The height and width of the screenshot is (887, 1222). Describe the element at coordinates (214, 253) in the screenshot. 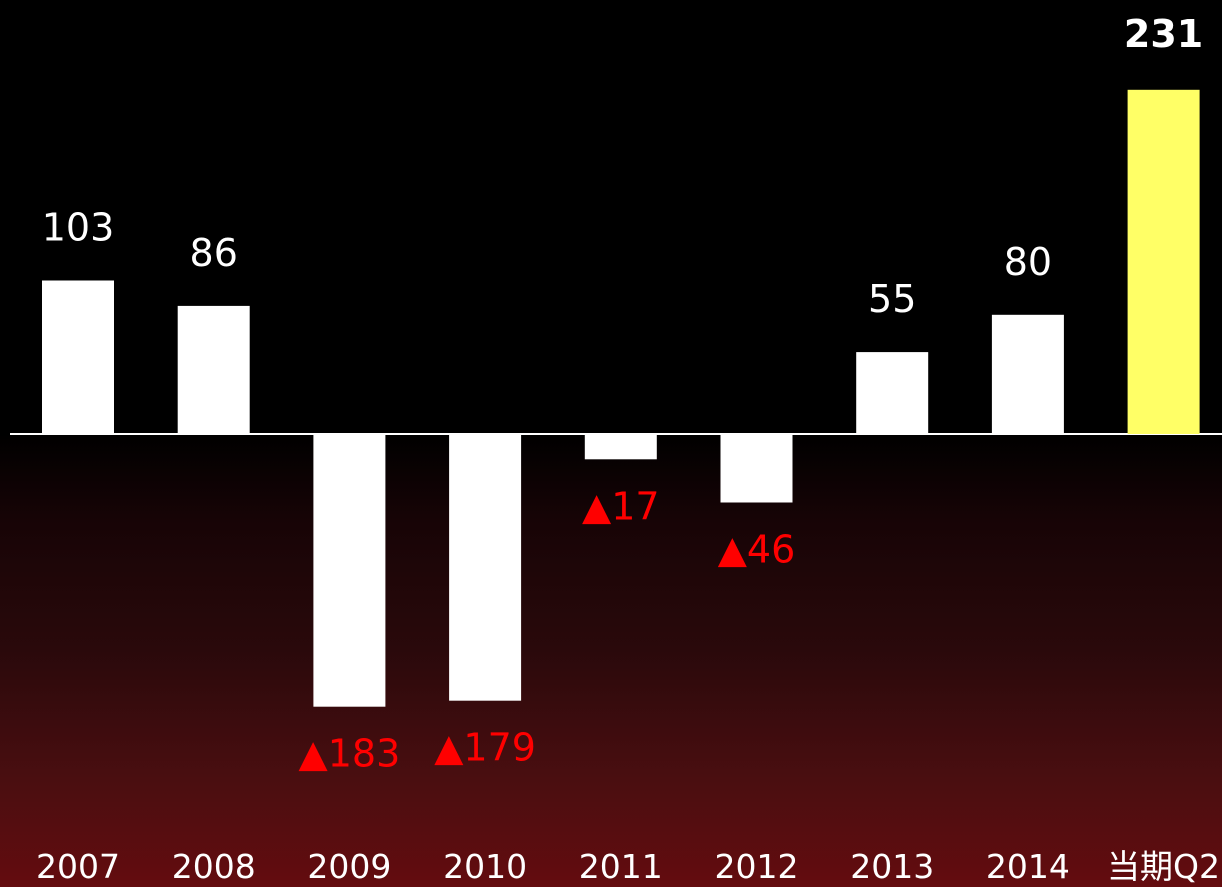

I see `value-label-2008: 86` at that location.